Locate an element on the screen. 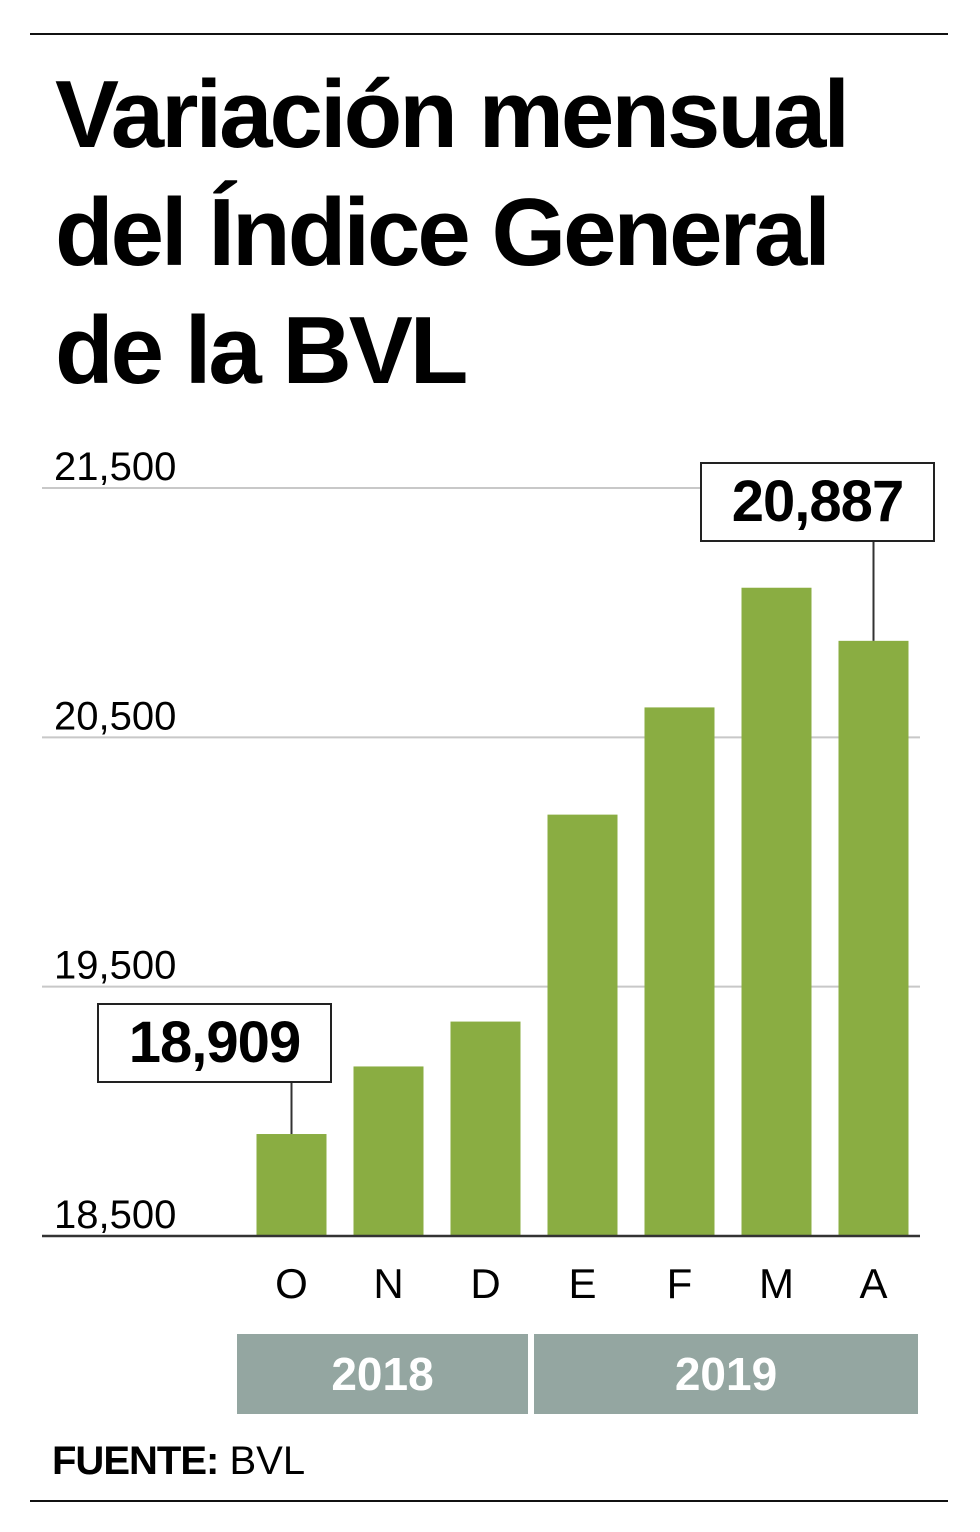  x-tick-label-A: A is located at coordinates (873, 1283).